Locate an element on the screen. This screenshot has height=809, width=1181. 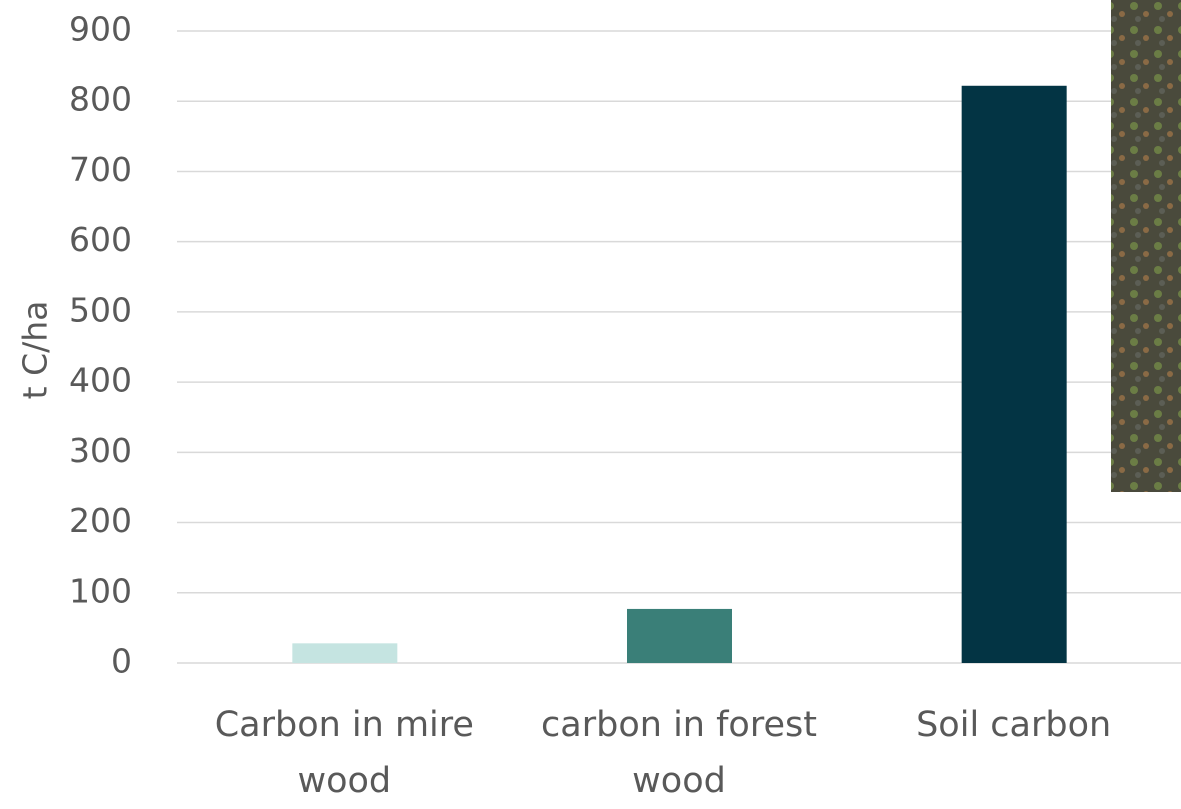
photo is located at coordinates (1146, 246).